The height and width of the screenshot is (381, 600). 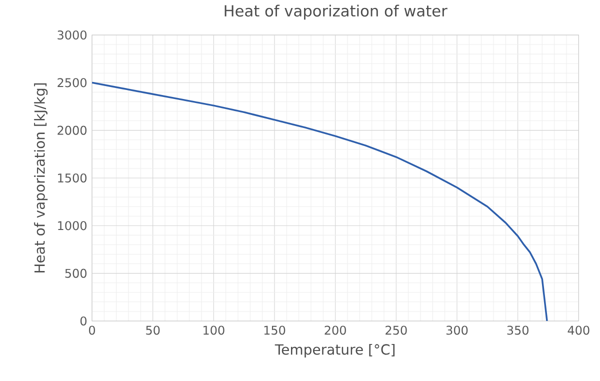 What do you see at coordinates (72, 225) in the screenshot?
I see `y-tick-label: 1000` at bounding box center [72, 225].